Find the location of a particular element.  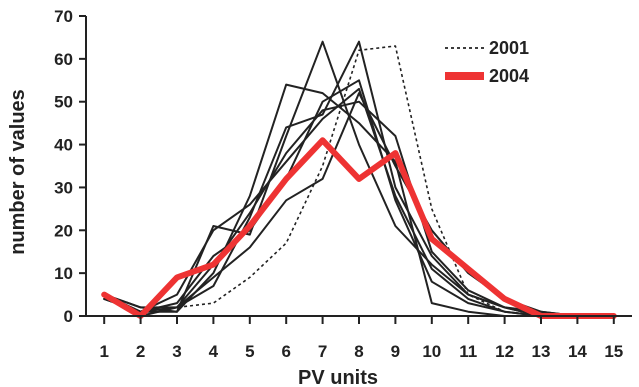

x-tick-label: 5 is located at coordinates (249, 351).